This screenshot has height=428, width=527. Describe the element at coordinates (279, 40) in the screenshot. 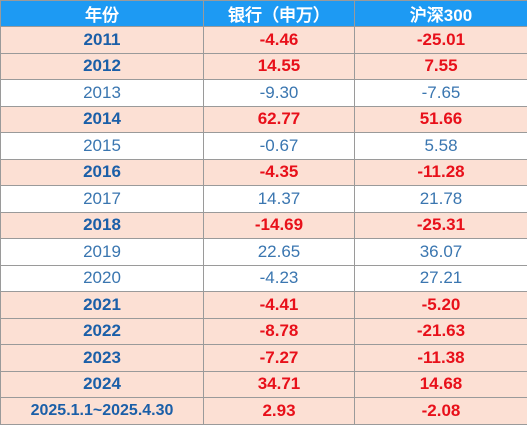

I see `bank-return-cell: -4.46` at that location.